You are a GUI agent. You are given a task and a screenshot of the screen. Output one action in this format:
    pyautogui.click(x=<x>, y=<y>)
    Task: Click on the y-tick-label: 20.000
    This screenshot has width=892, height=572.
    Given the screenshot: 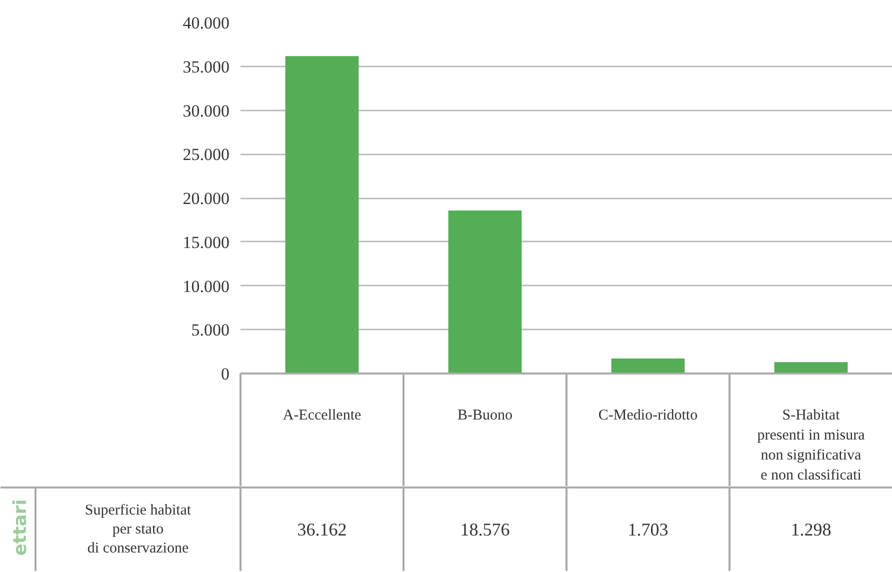 What is the action you would take?
    pyautogui.click(x=206, y=198)
    